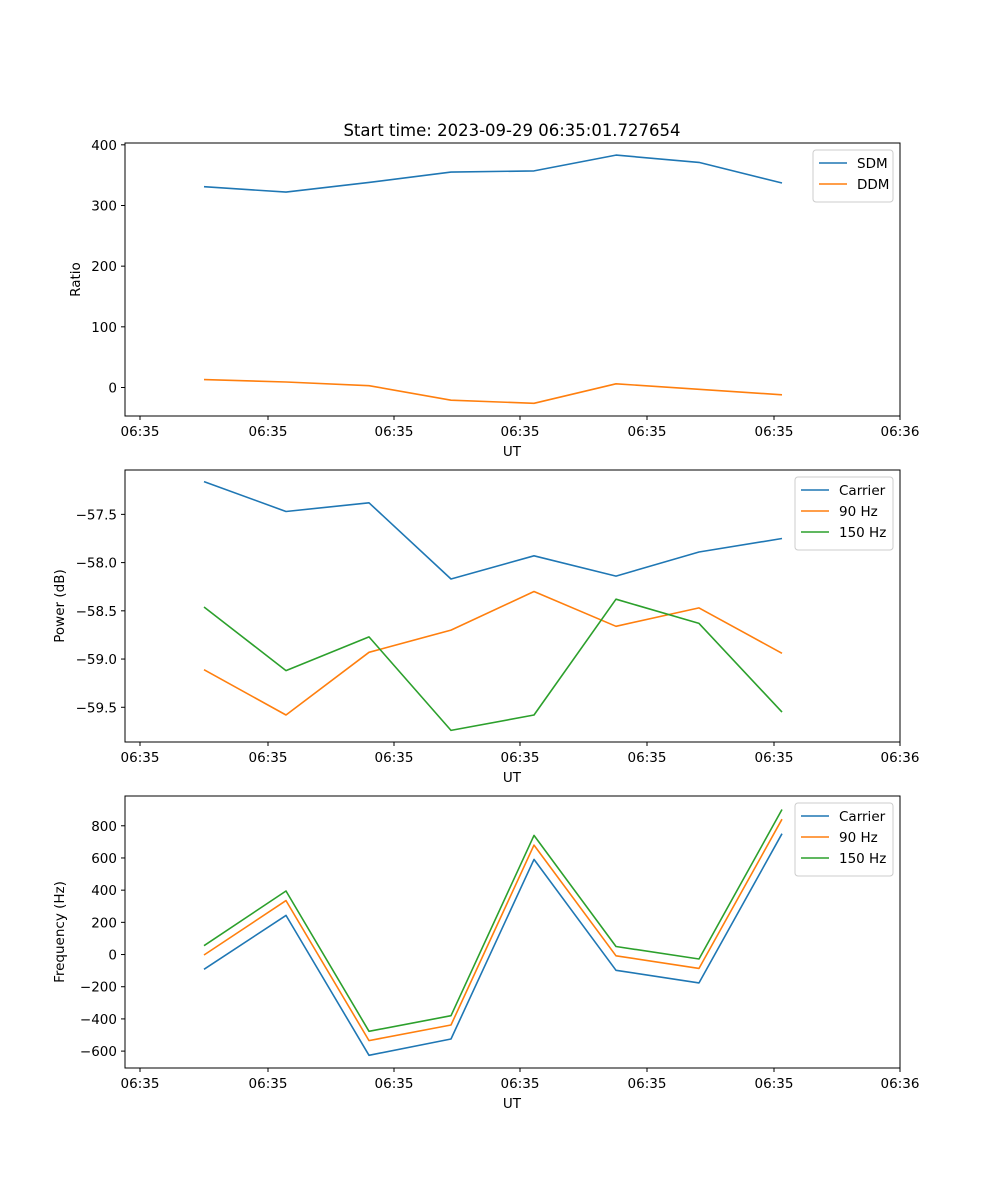  What do you see at coordinates (104, 328) in the screenshot?
I see `y-tick-label: 100` at bounding box center [104, 328].